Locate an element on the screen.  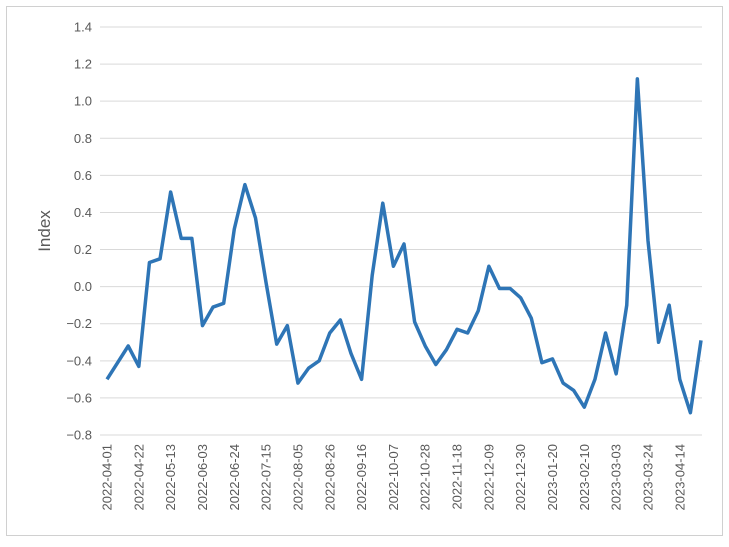
y-tick-label: −0.4 is located at coordinates (79, 360).